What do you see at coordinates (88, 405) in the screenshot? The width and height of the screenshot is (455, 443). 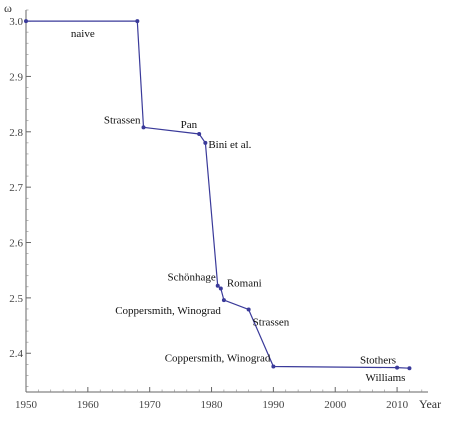 I see `x-tick-label: 1960` at bounding box center [88, 405].